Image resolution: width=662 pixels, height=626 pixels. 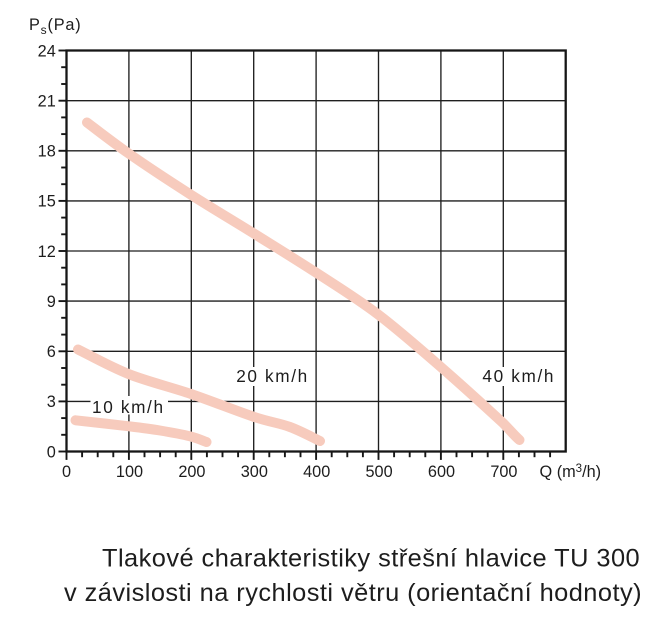 I want to click on svg-text: 15, so click(x=47, y=202).